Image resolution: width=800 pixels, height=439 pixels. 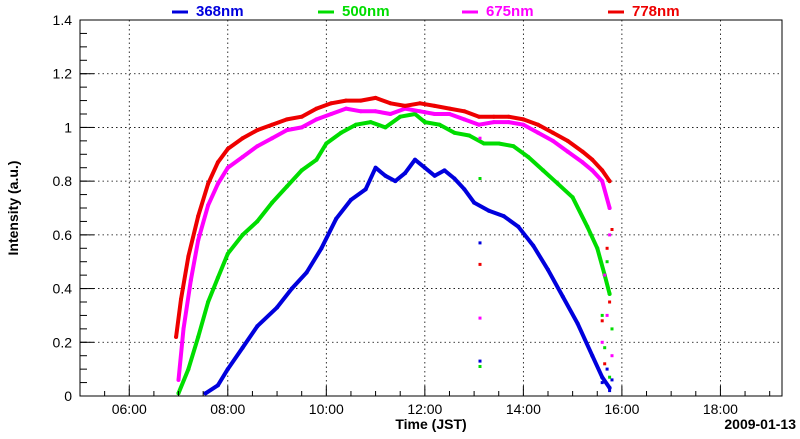 What do you see at coordinates (63, 289) in the screenshot?
I see `y-tick-label: 0.4` at bounding box center [63, 289].